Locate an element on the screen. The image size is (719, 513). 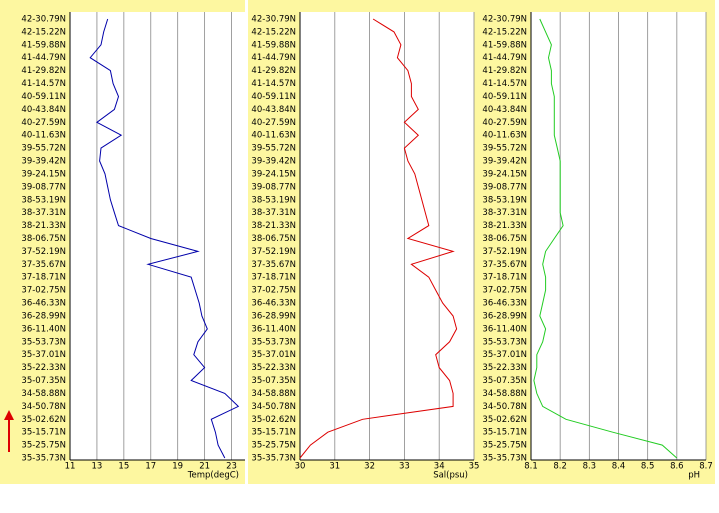
x-tick-label: 15 is located at coordinates (123, 467).